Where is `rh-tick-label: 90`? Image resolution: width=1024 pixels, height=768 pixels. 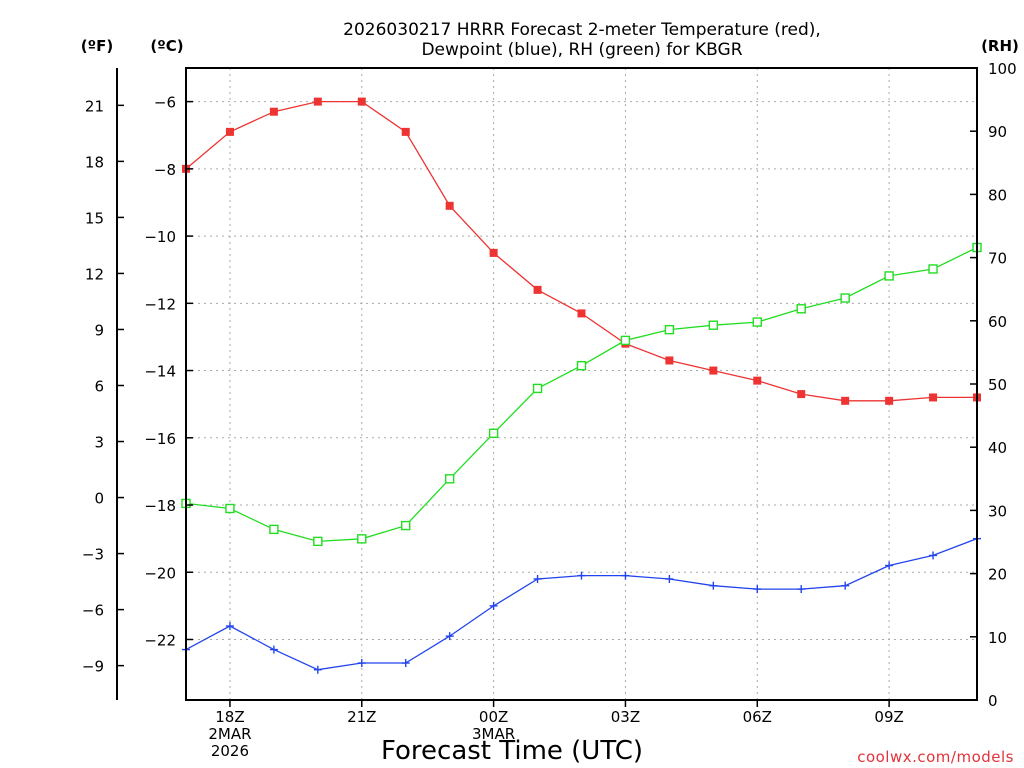 rh-tick-label: 90 is located at coordinates (997, 132).